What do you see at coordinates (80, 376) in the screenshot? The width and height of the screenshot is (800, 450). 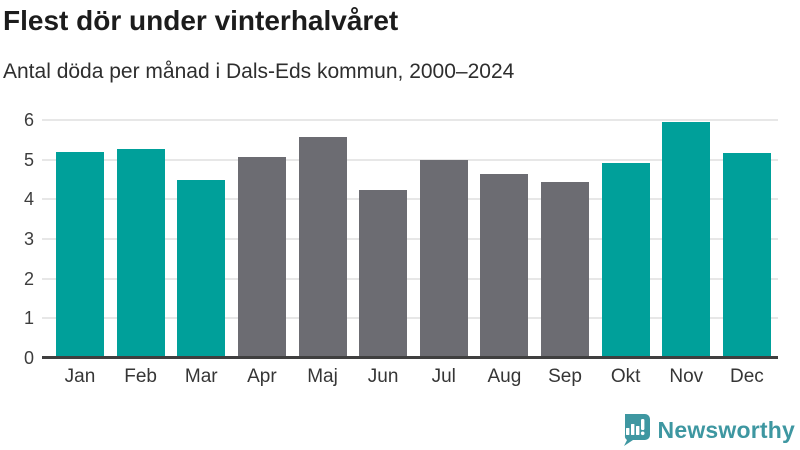 I see `x-tick-label-jan: Jan` at bounding box center [80, 376].